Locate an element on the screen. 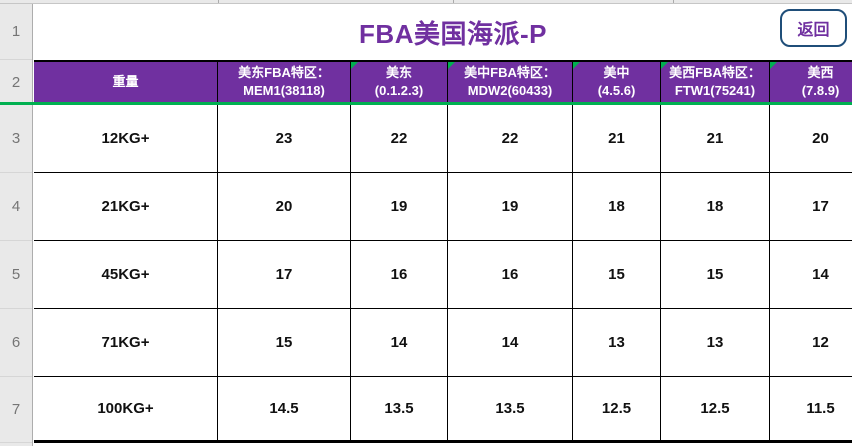  header-label-line2: FTW1(75241) is located at coordinates (715, 90).